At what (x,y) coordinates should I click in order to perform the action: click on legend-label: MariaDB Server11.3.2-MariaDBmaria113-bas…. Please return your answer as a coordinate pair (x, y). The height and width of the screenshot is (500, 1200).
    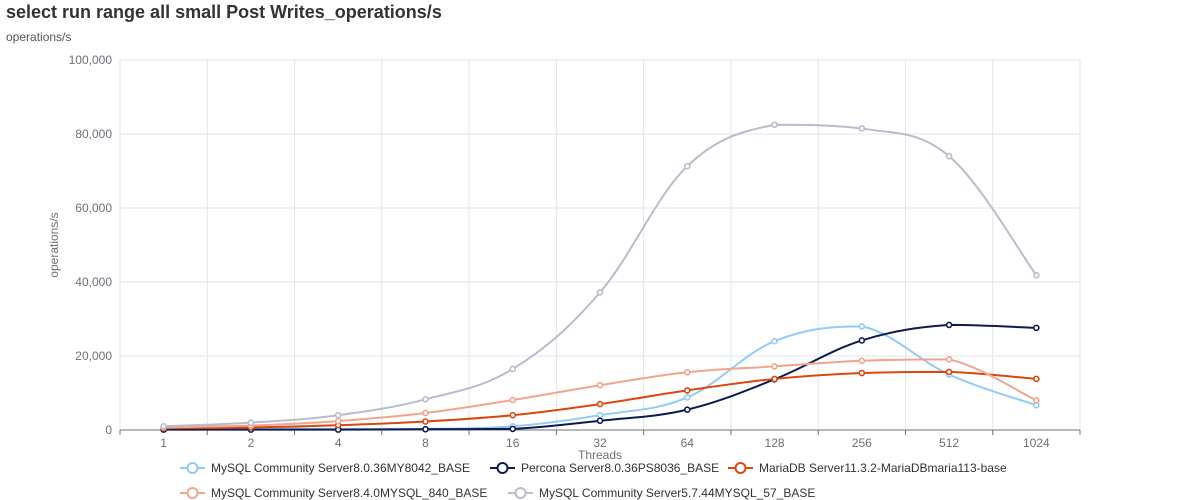
    Looking at the image, I should click on (883, 468).